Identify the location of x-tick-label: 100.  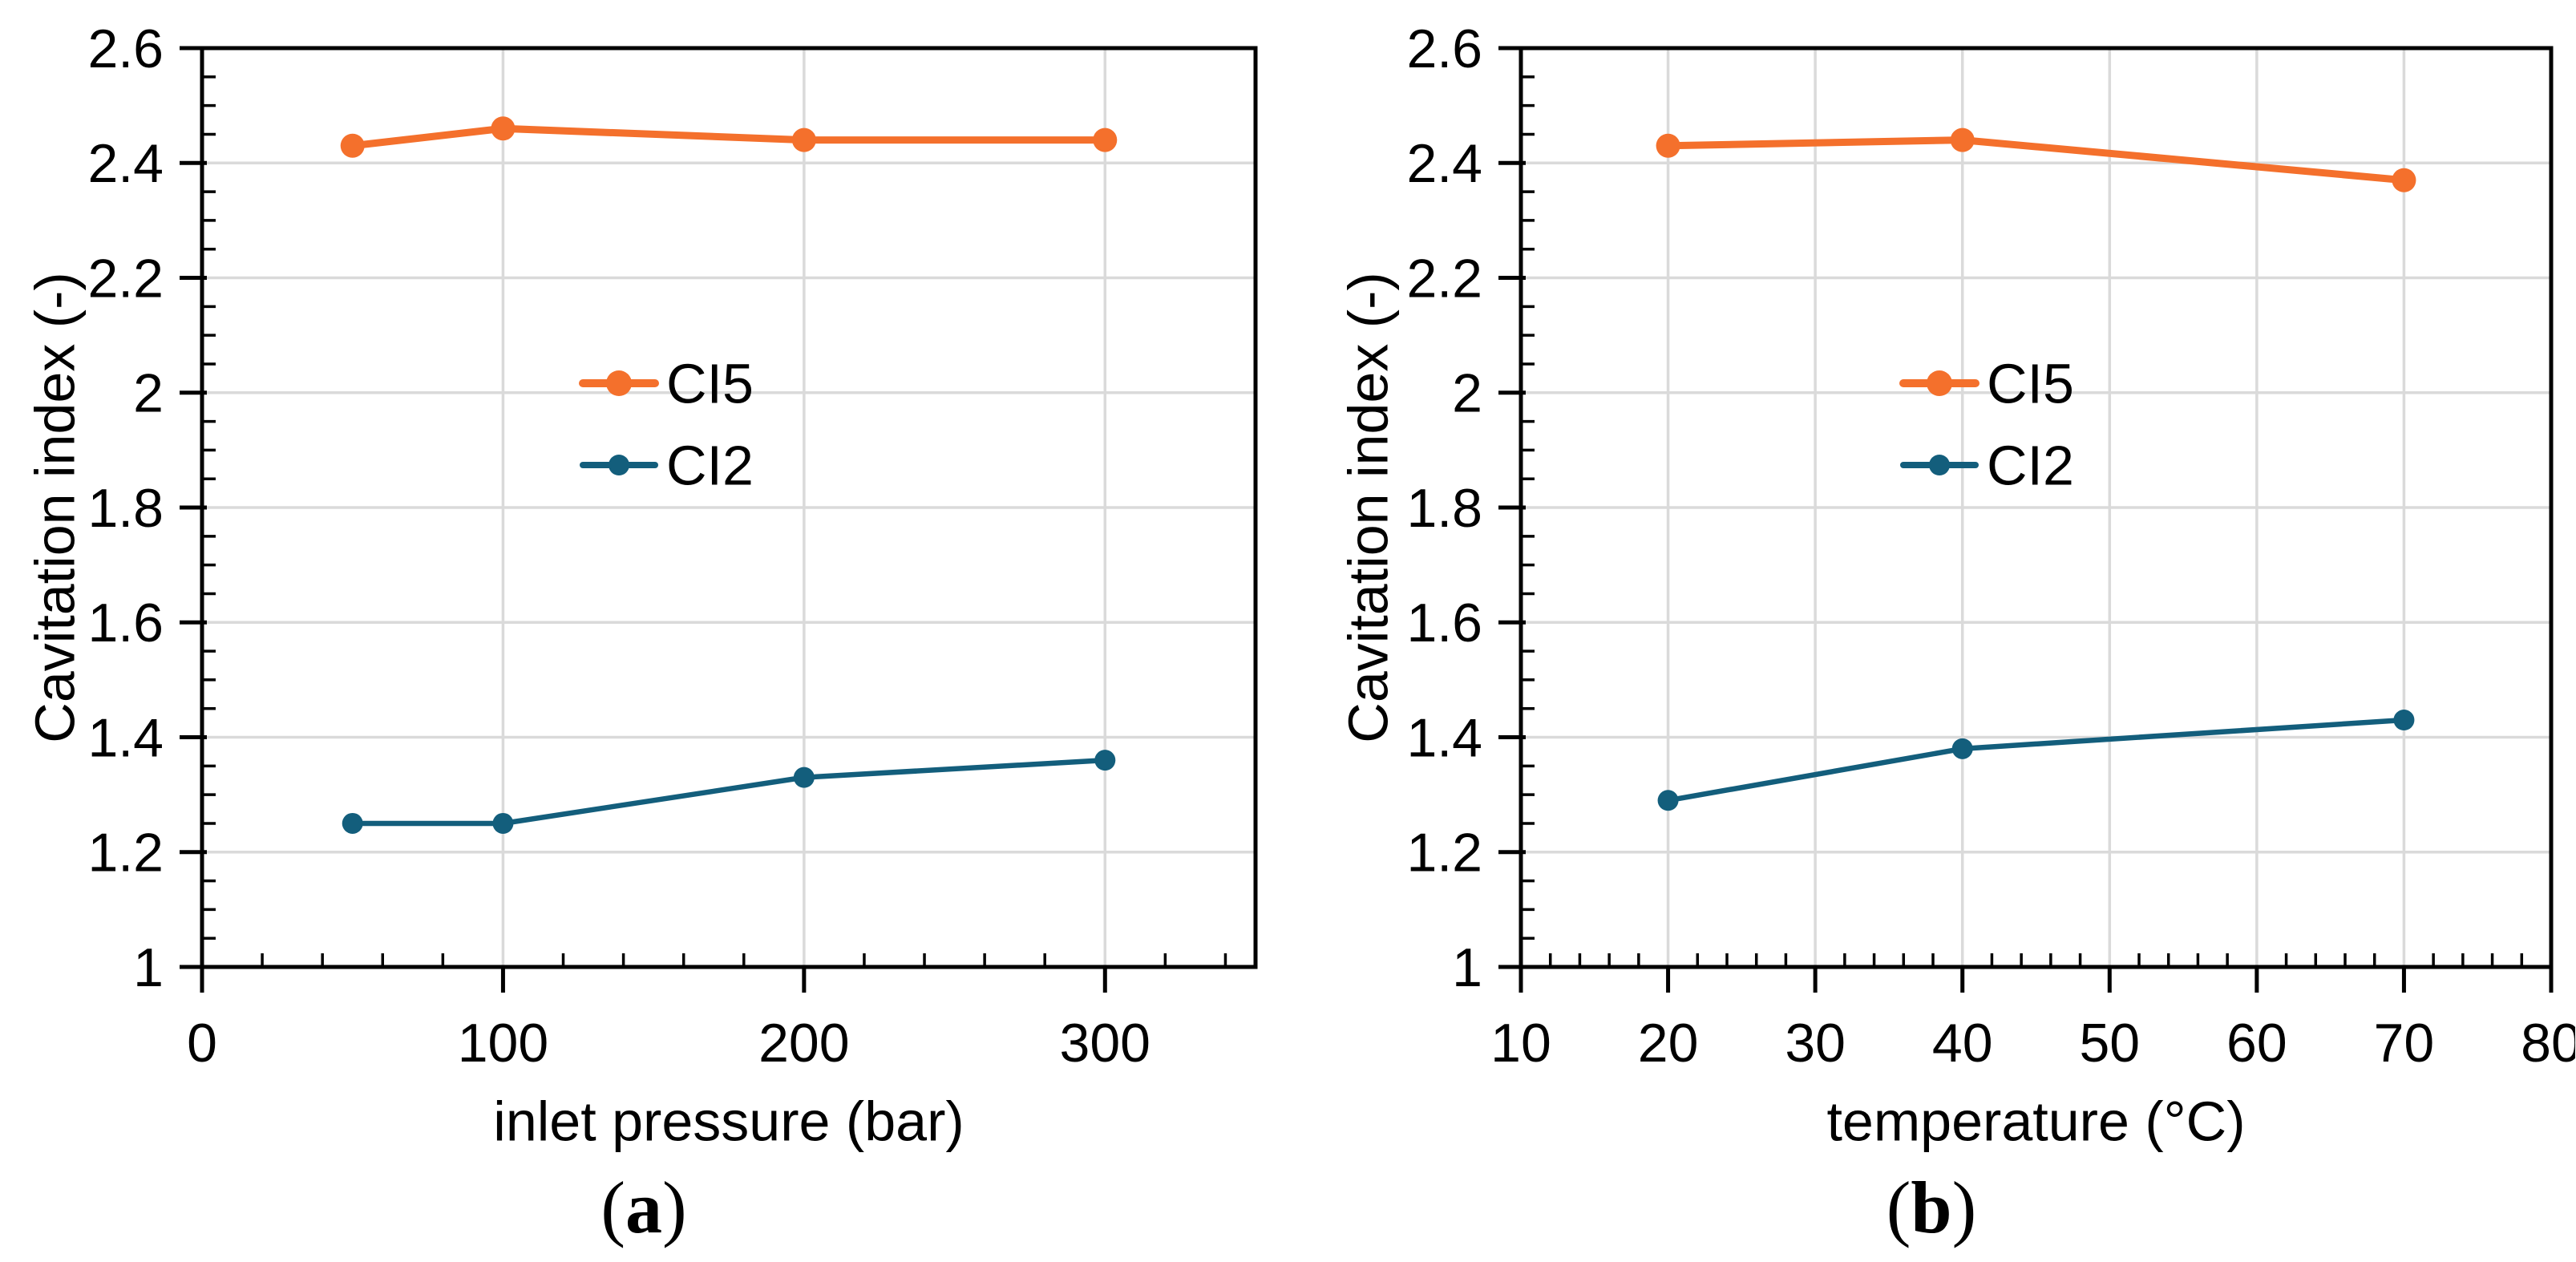
(503, 1043).